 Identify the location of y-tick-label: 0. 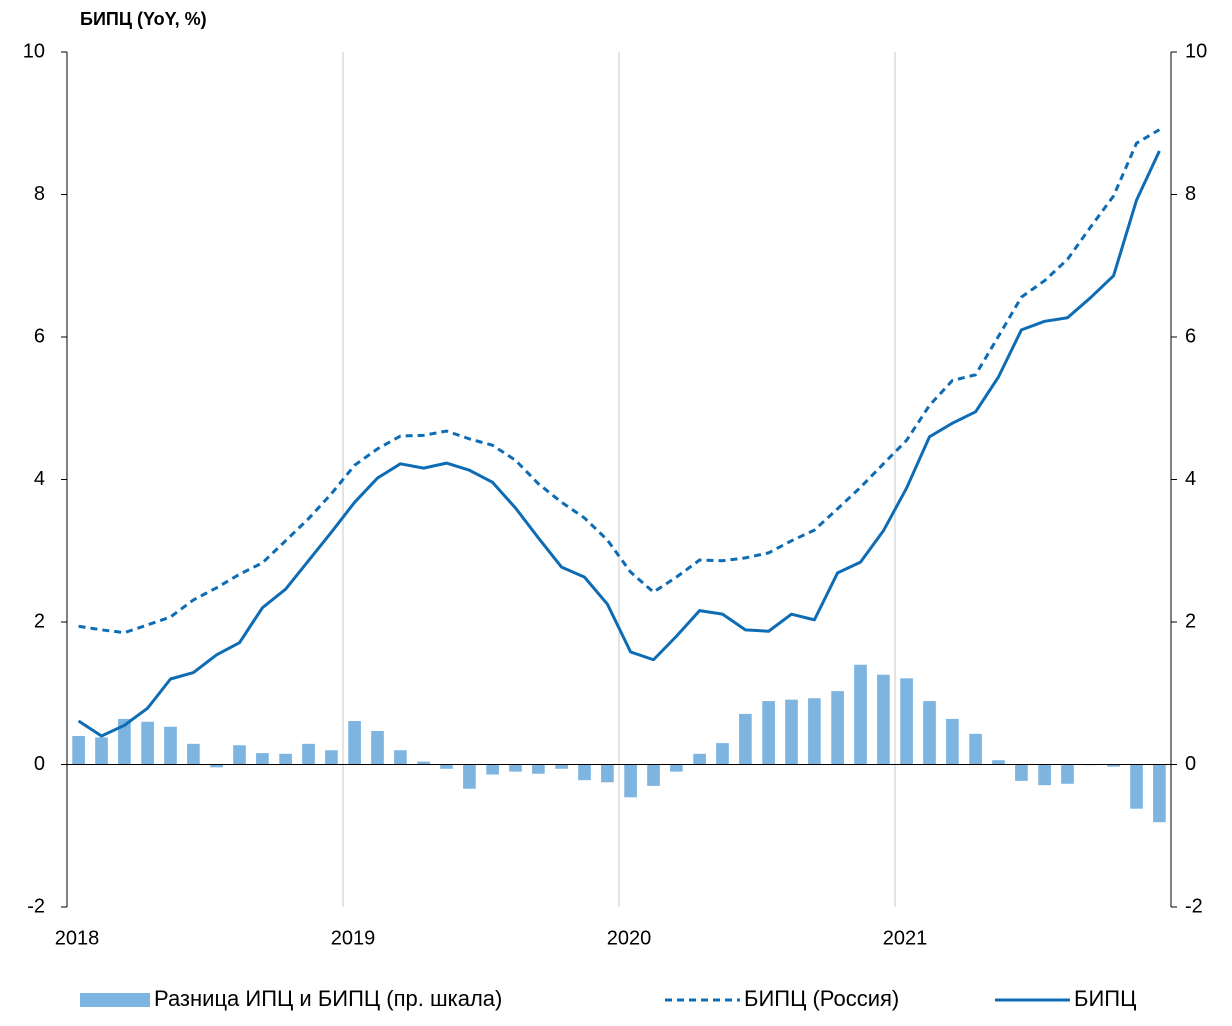
(39, 764).